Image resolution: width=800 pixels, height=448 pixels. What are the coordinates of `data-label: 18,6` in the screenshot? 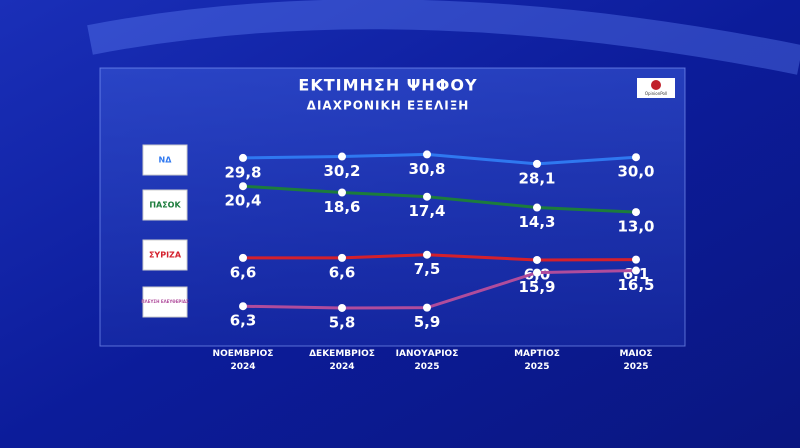 It's located at (341, 207).